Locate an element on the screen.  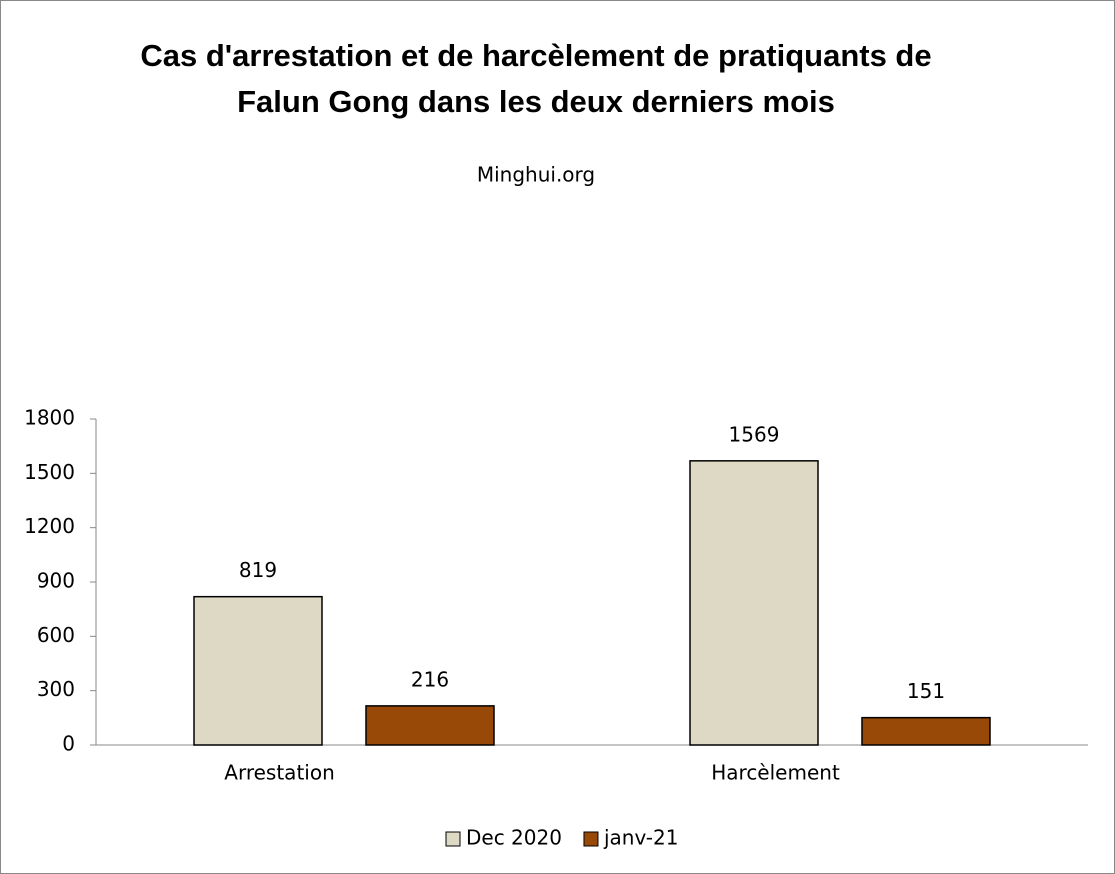
x-tick-label: Harcèlement is located at coordinates (775, 773).